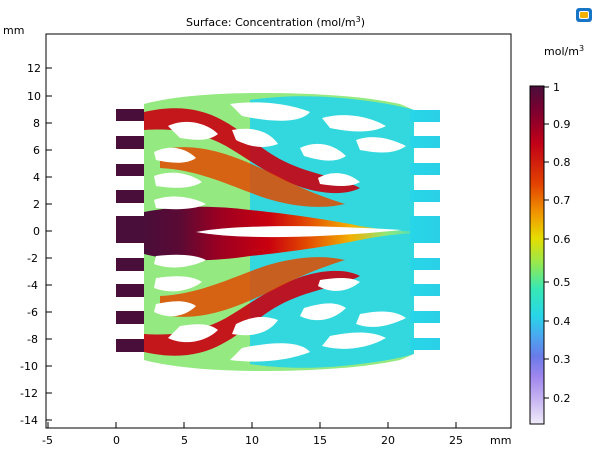 The height and width of the screenshot is (450, 600). What do you see at coordinates (562, 282) in the screenshot?
I see `colorbar-tick-label: 0.5` at bounding box center [562, 282].